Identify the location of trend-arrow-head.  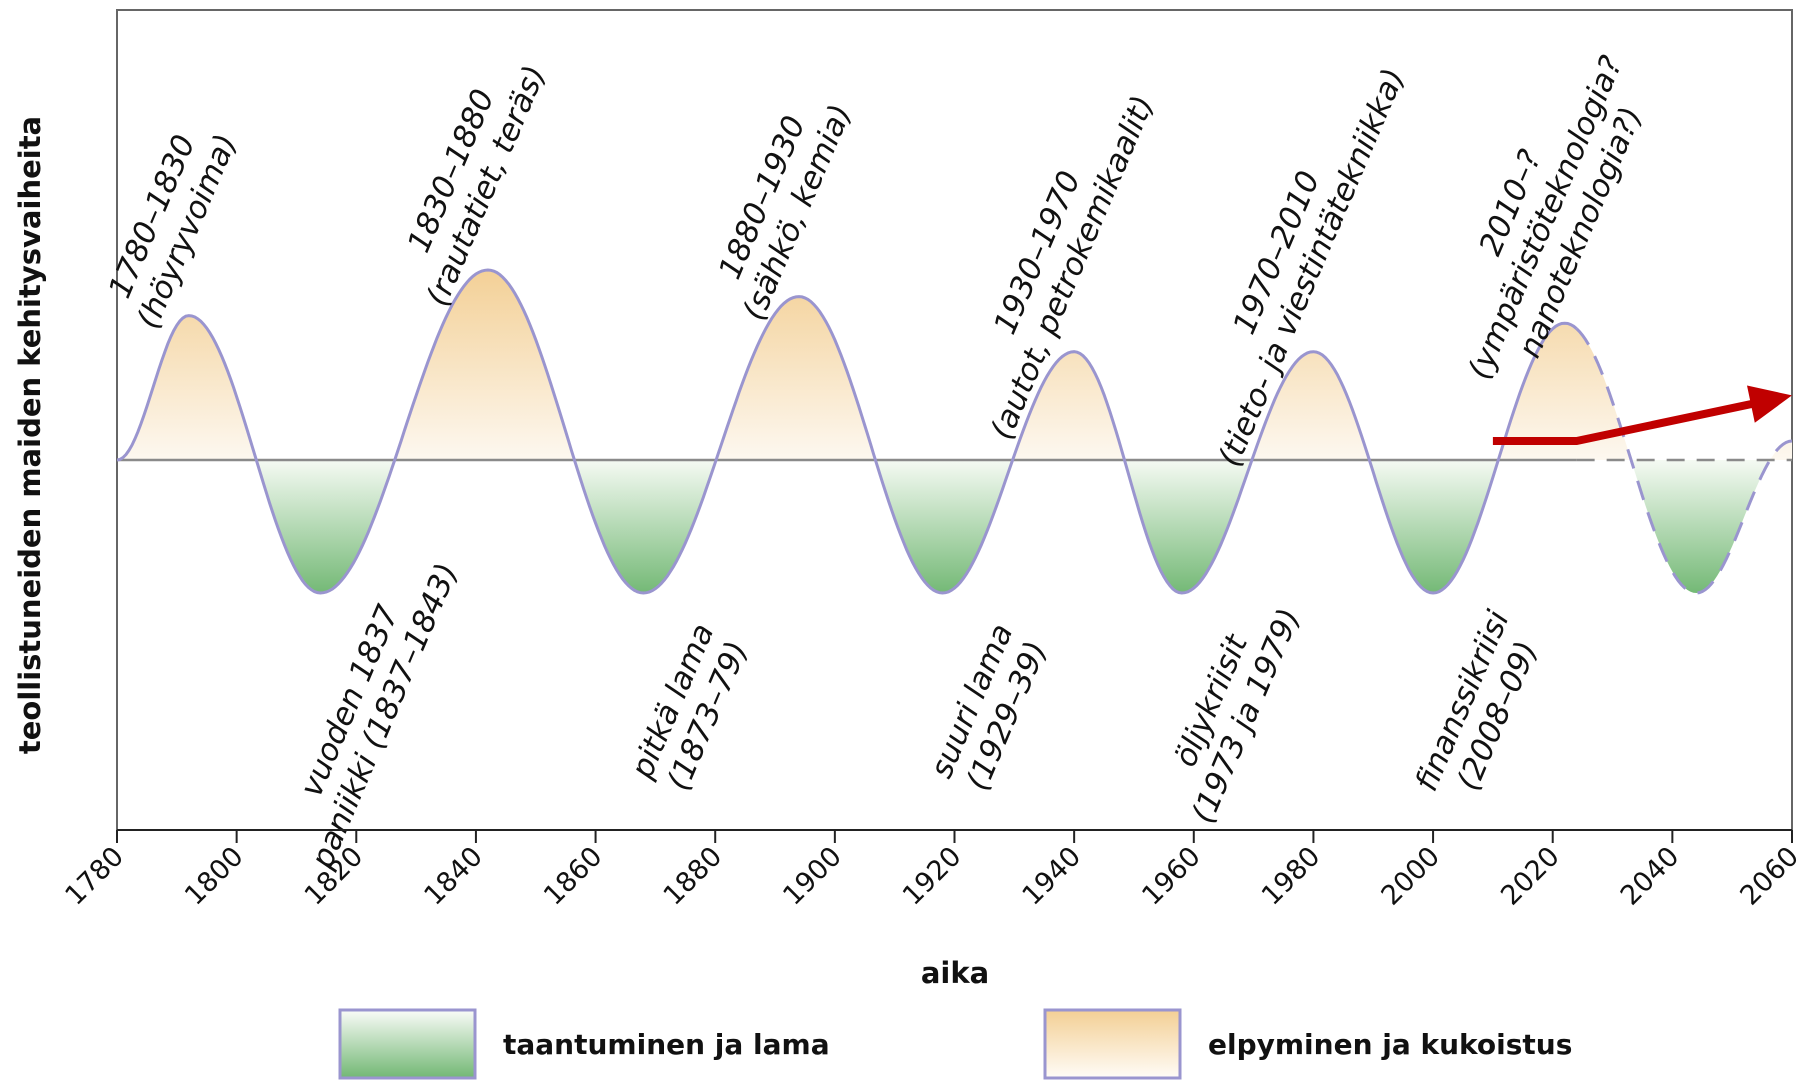
(1769, 404).